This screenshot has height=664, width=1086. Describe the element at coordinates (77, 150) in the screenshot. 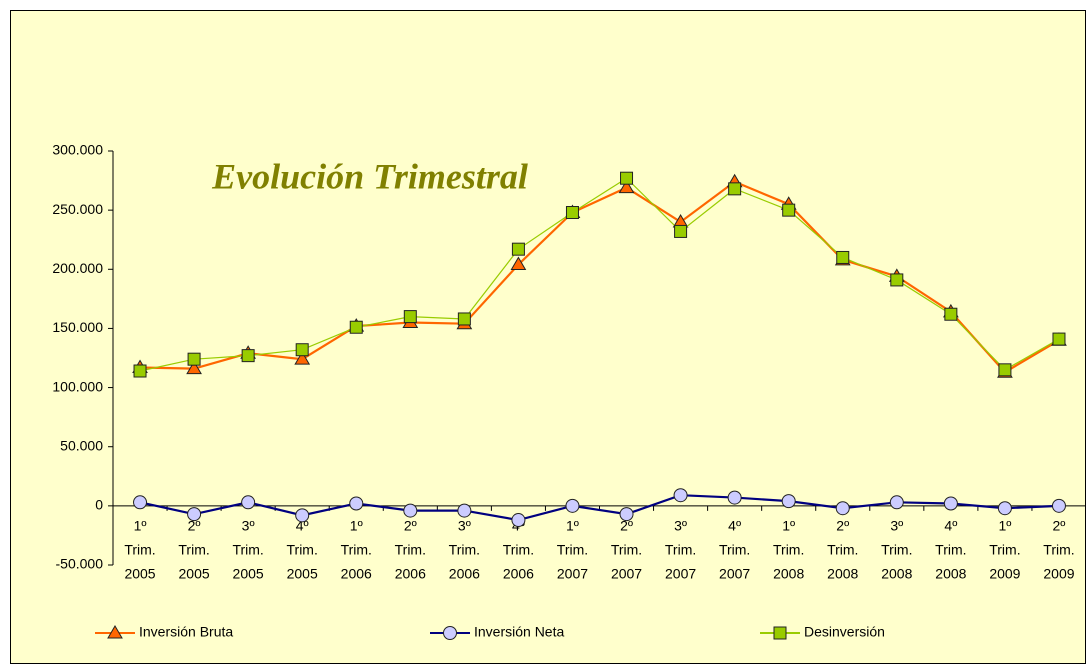

I see `y-tick-label: 300.000` at that location.